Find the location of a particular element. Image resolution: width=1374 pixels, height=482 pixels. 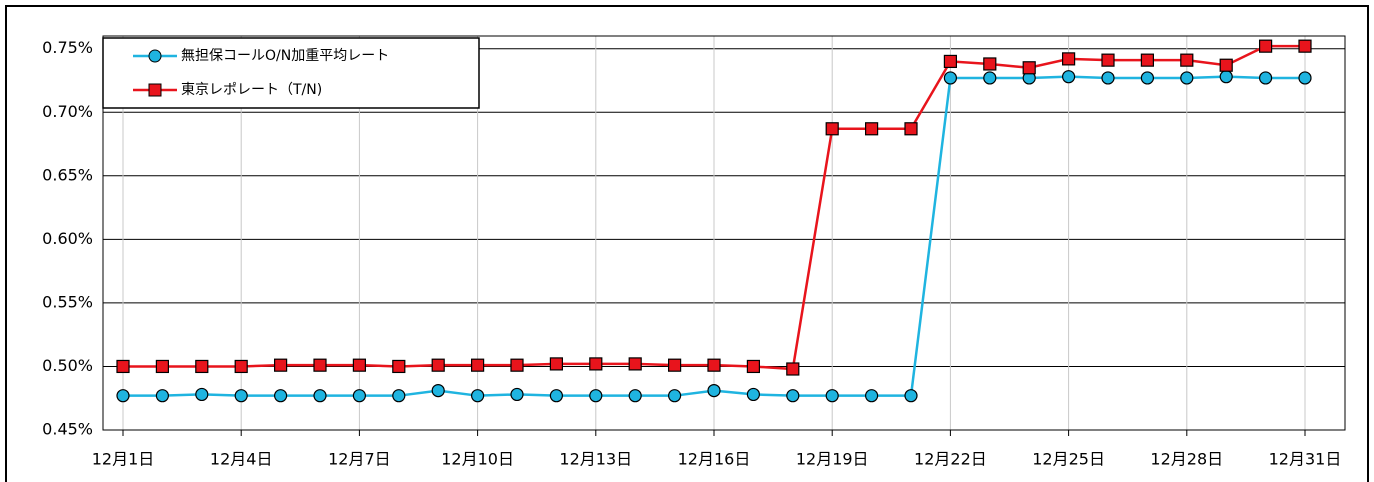

y-tick-label: 0.60% is located at coordinates (67, 238).